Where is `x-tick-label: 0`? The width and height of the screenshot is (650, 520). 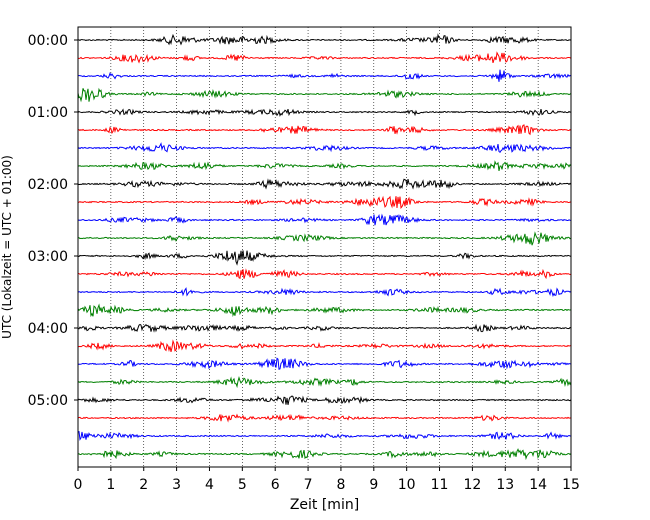
x-tick-label: 0 is located at coordinates (78, 485).